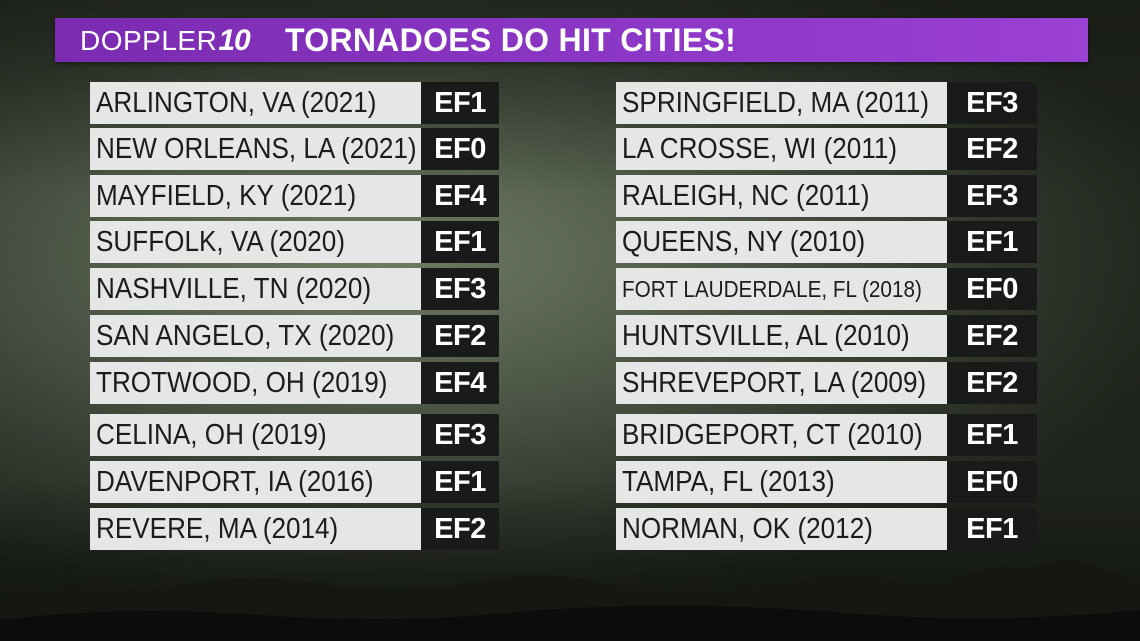 The height and width of the screenshot is (641, 1140). I want to click on city-label: BRIDGEPORT, CT (2010), so click(781, 435).